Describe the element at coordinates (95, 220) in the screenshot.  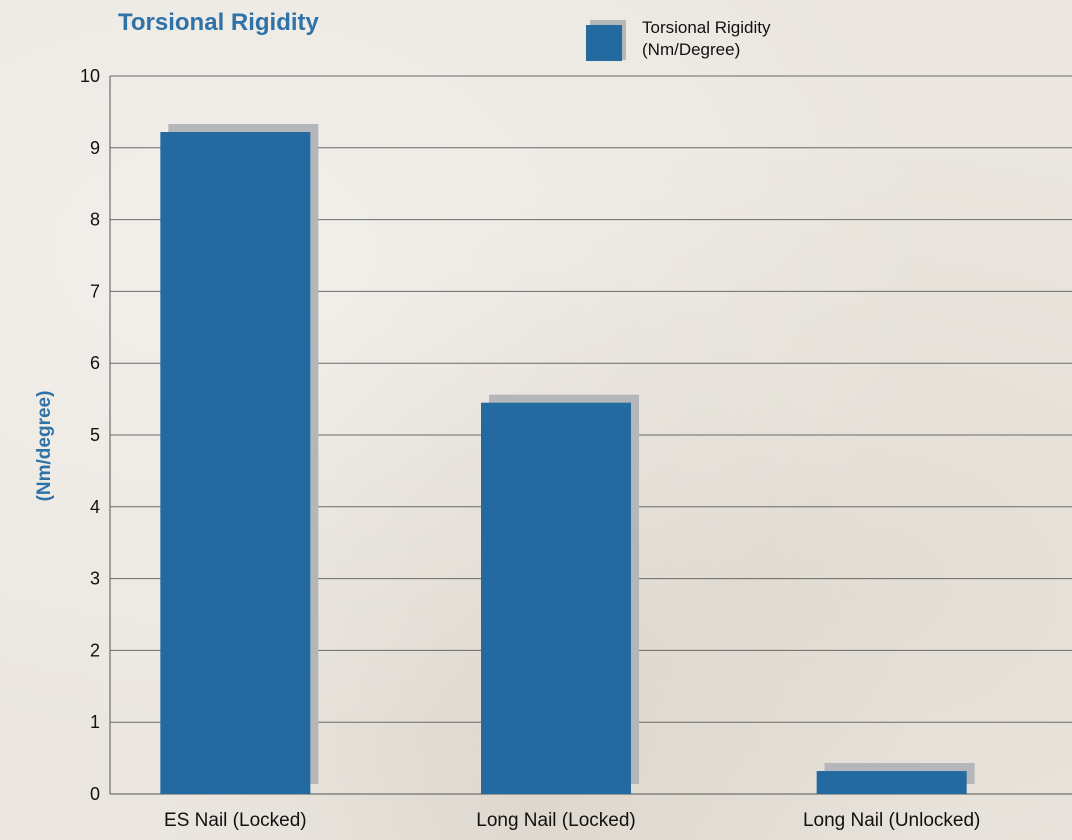
I see `y-tick-label: 8` at that location.